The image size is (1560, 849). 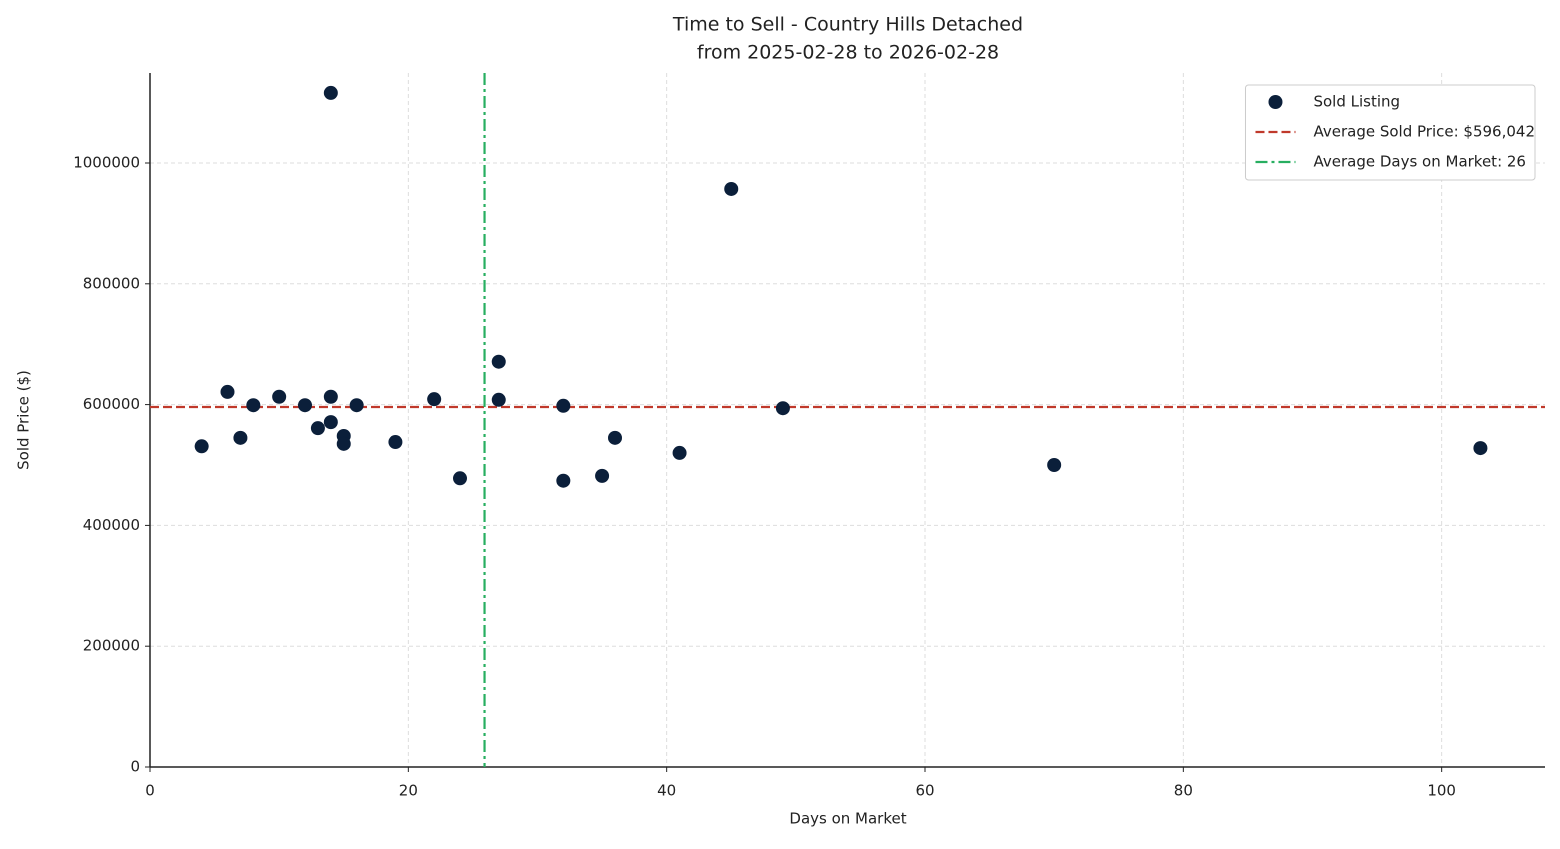 What do you see at coordinates (408, 791) in the screenshot?
I see `x-tick-label: 20` at bounding box center [408, 791].